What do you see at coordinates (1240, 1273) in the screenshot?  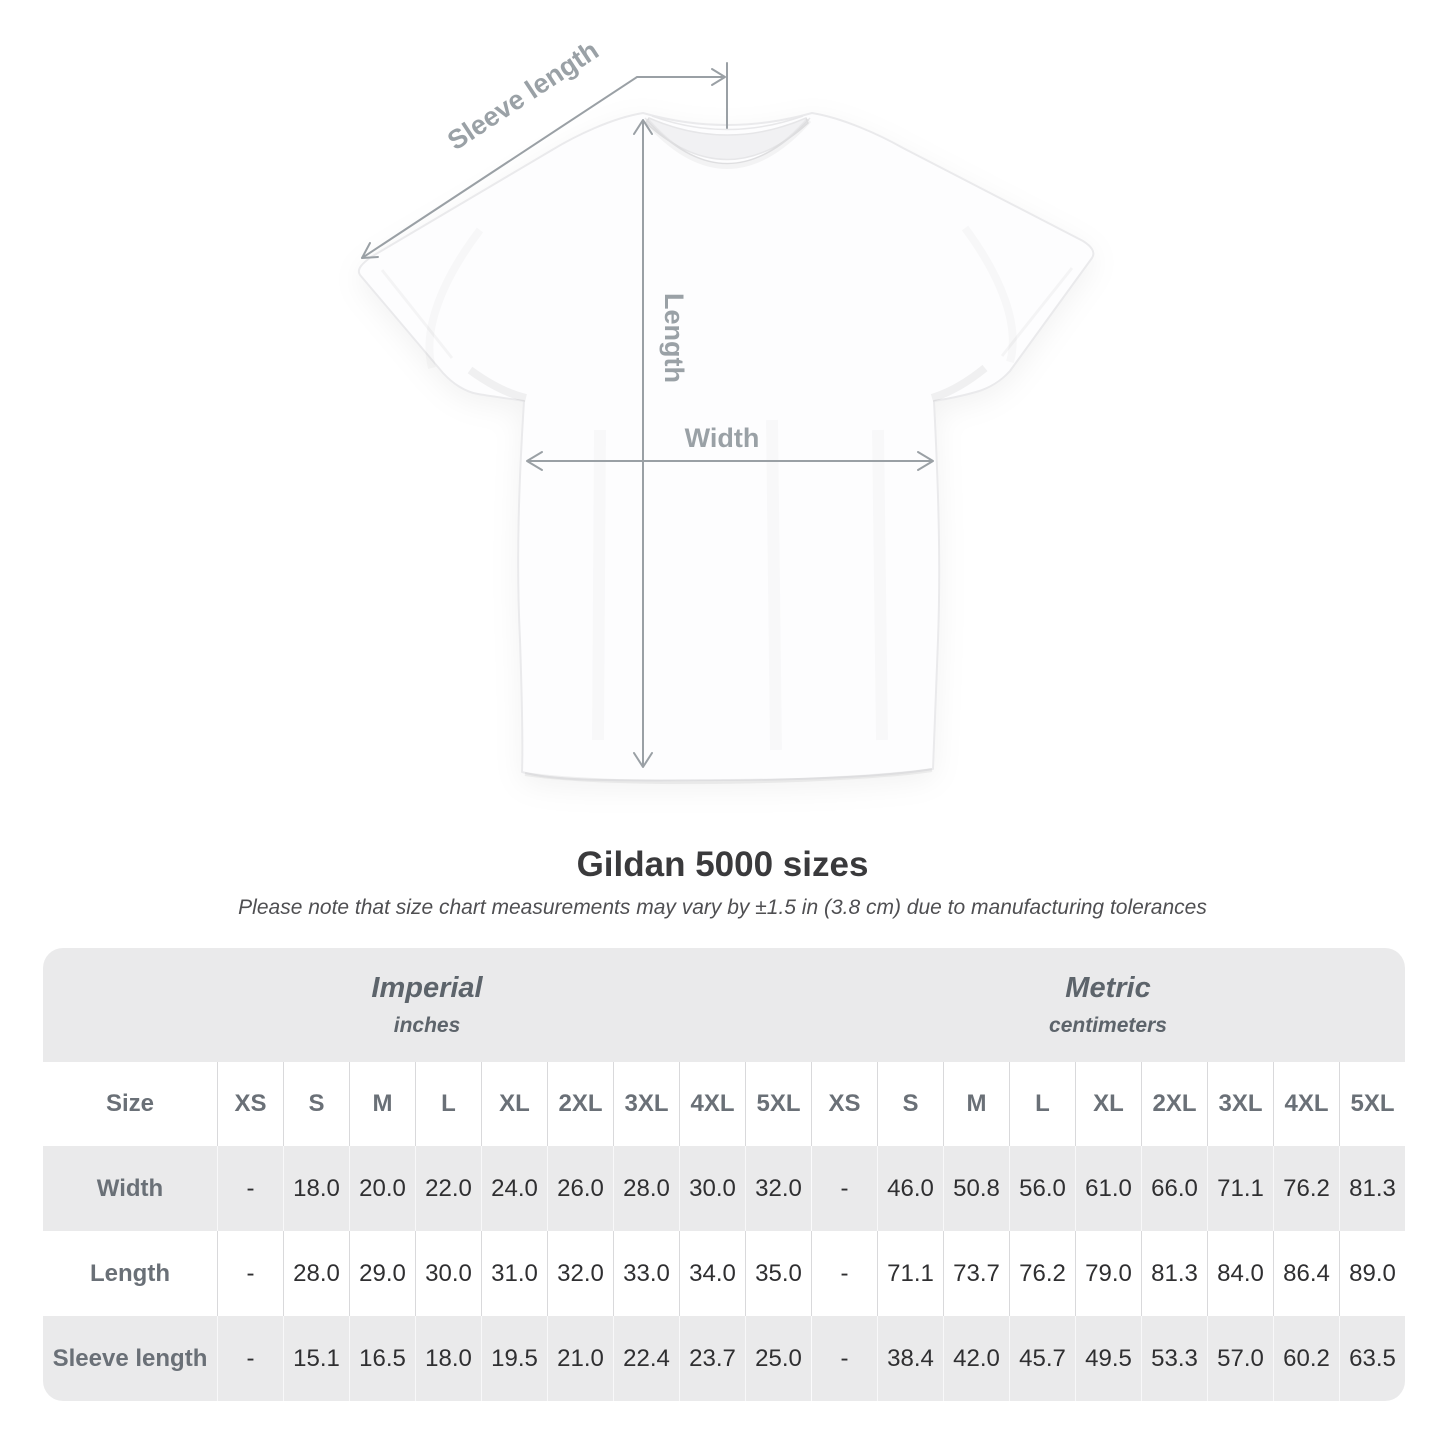 I see `cell-value: 84.0` at bounding box center [1240, 1273].